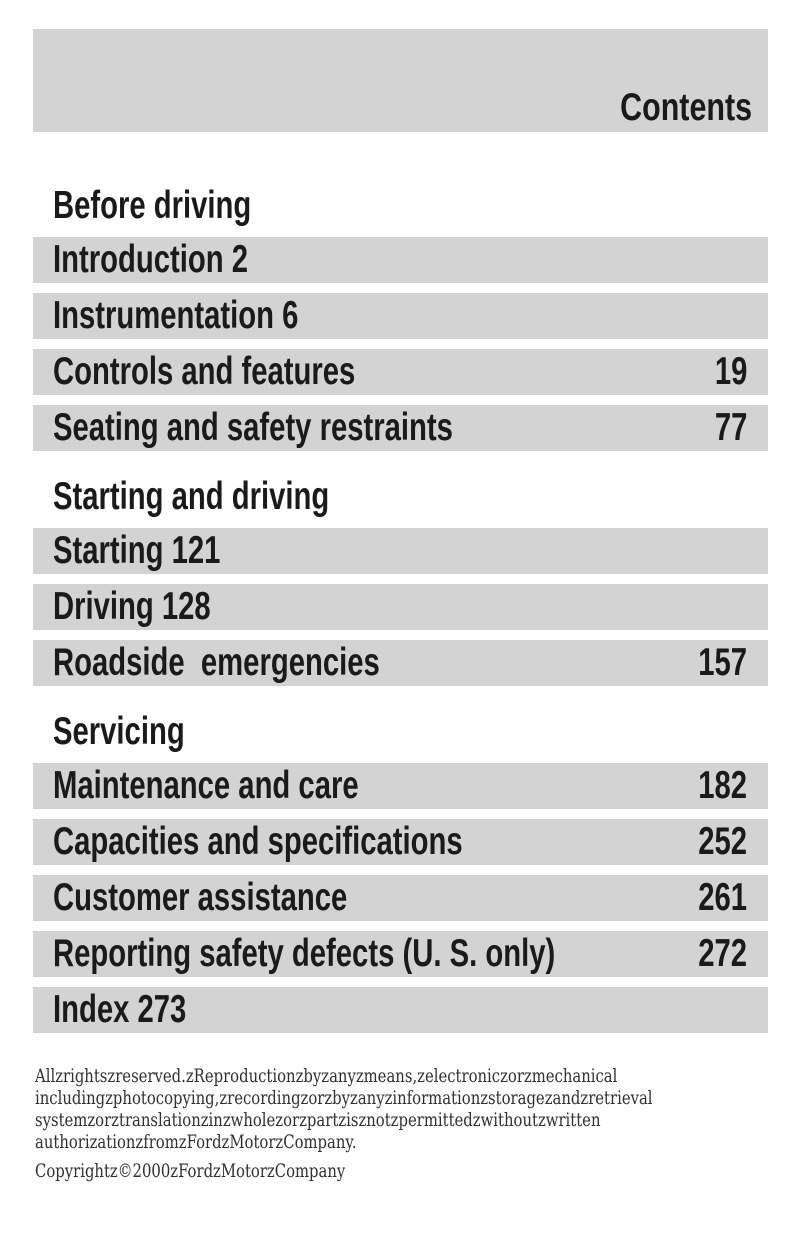  I want to click on toc-row-starting: Starting 121, so click(400, 551).